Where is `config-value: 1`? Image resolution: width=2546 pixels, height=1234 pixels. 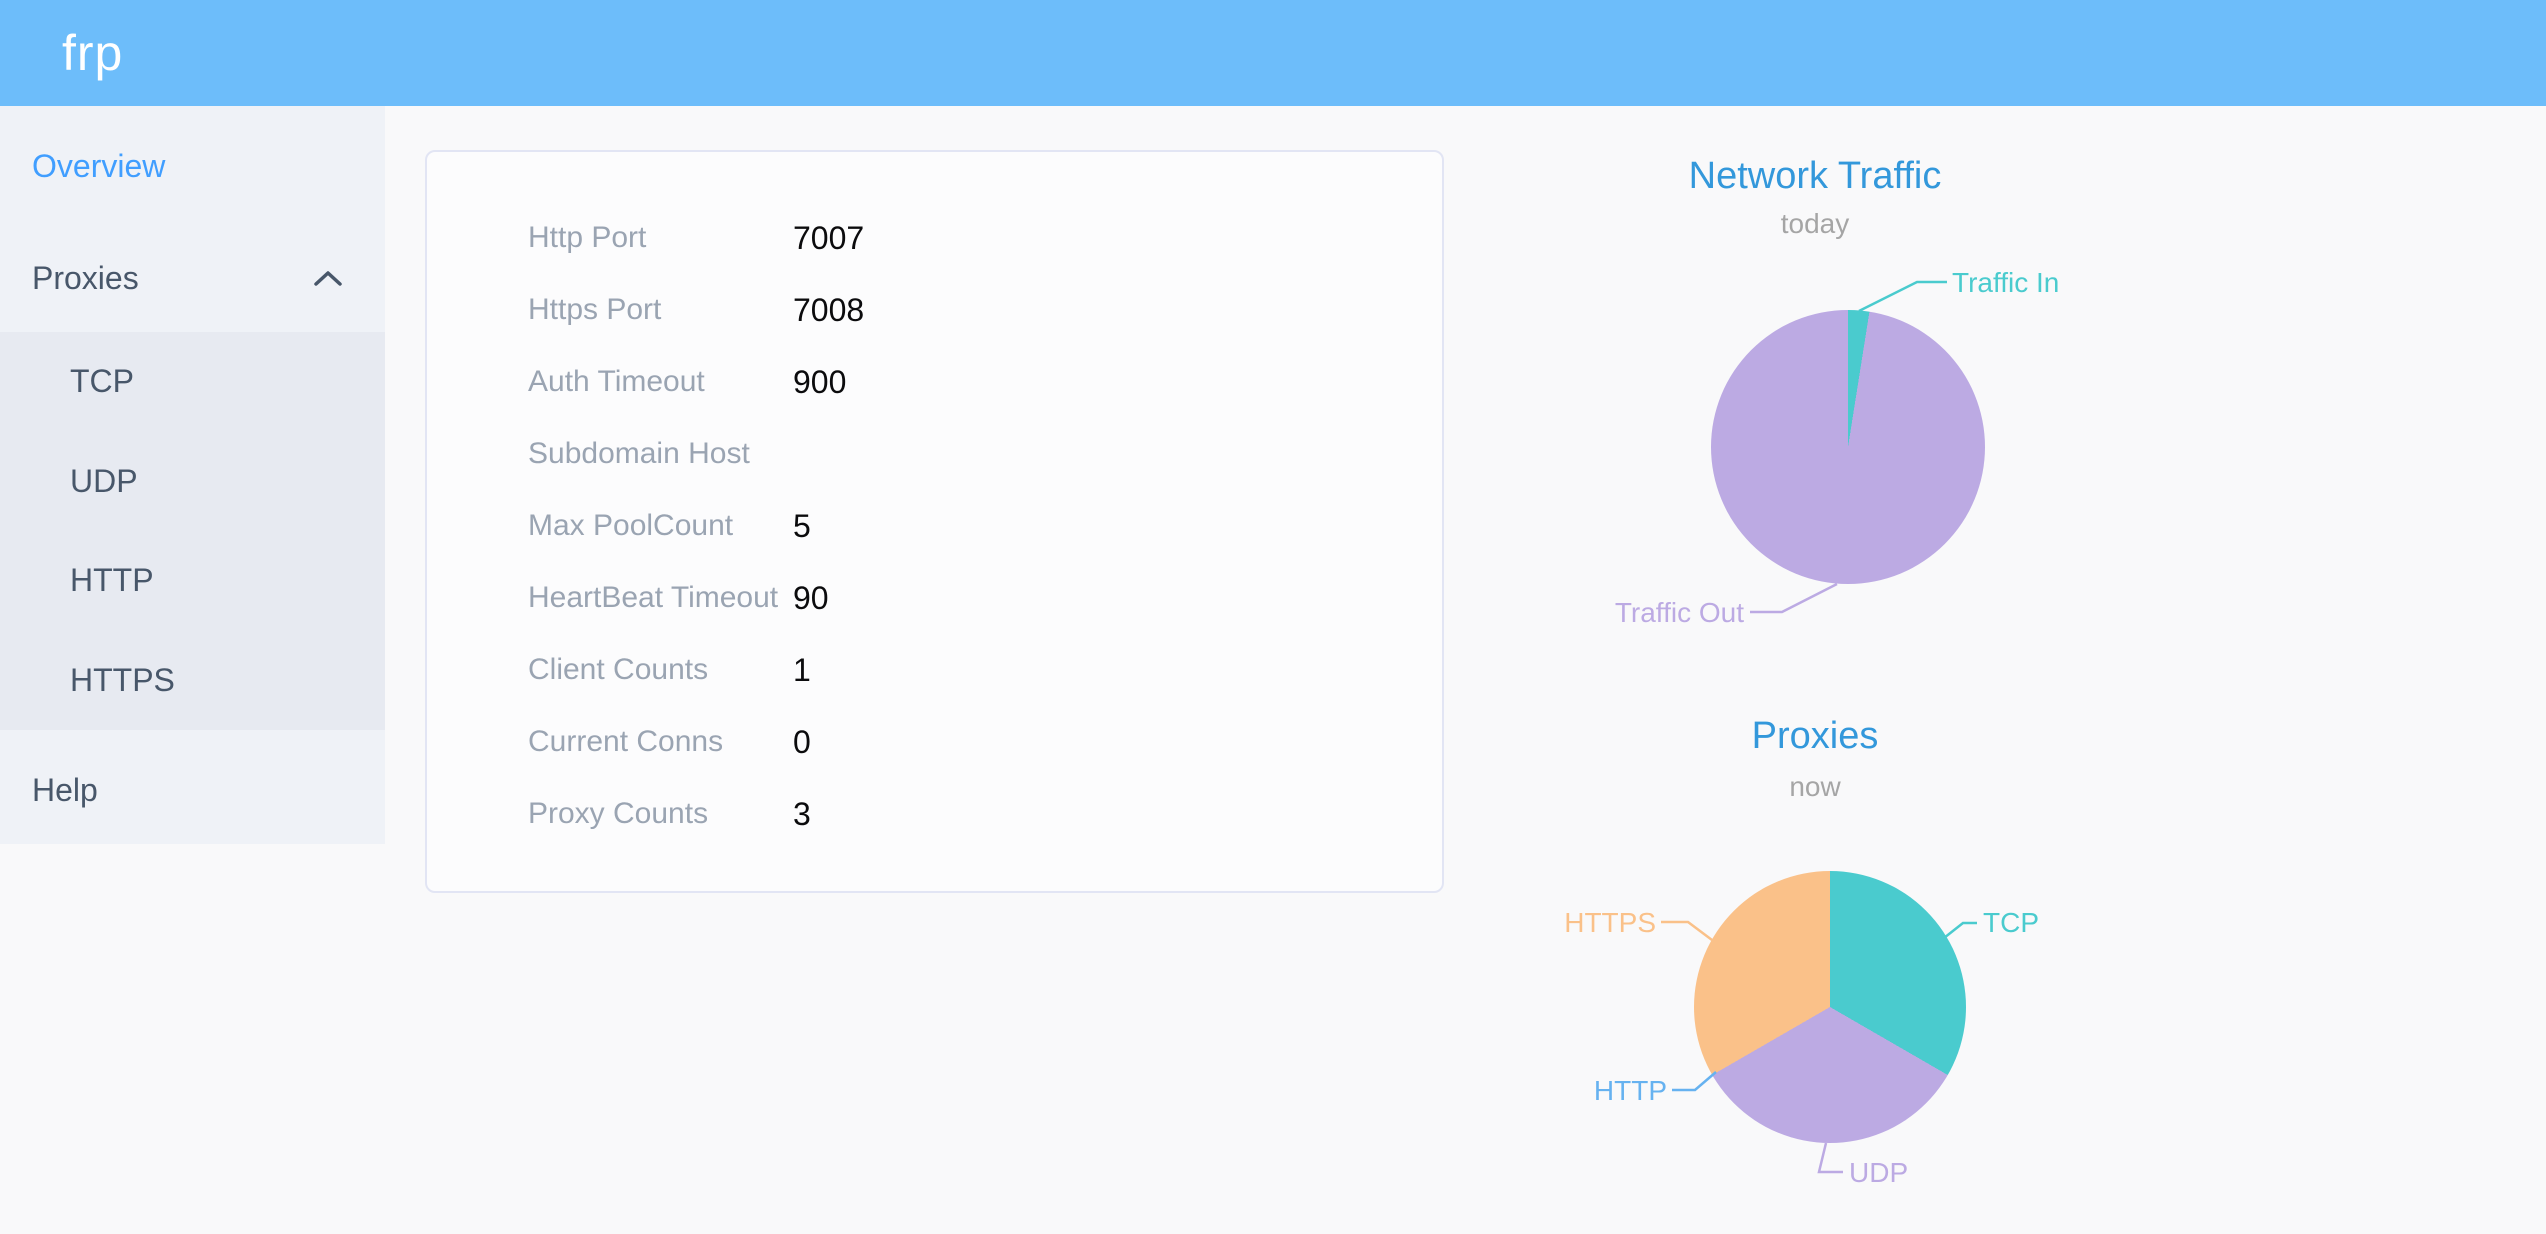 config-value: 1 is located at coordinates (802, 669).